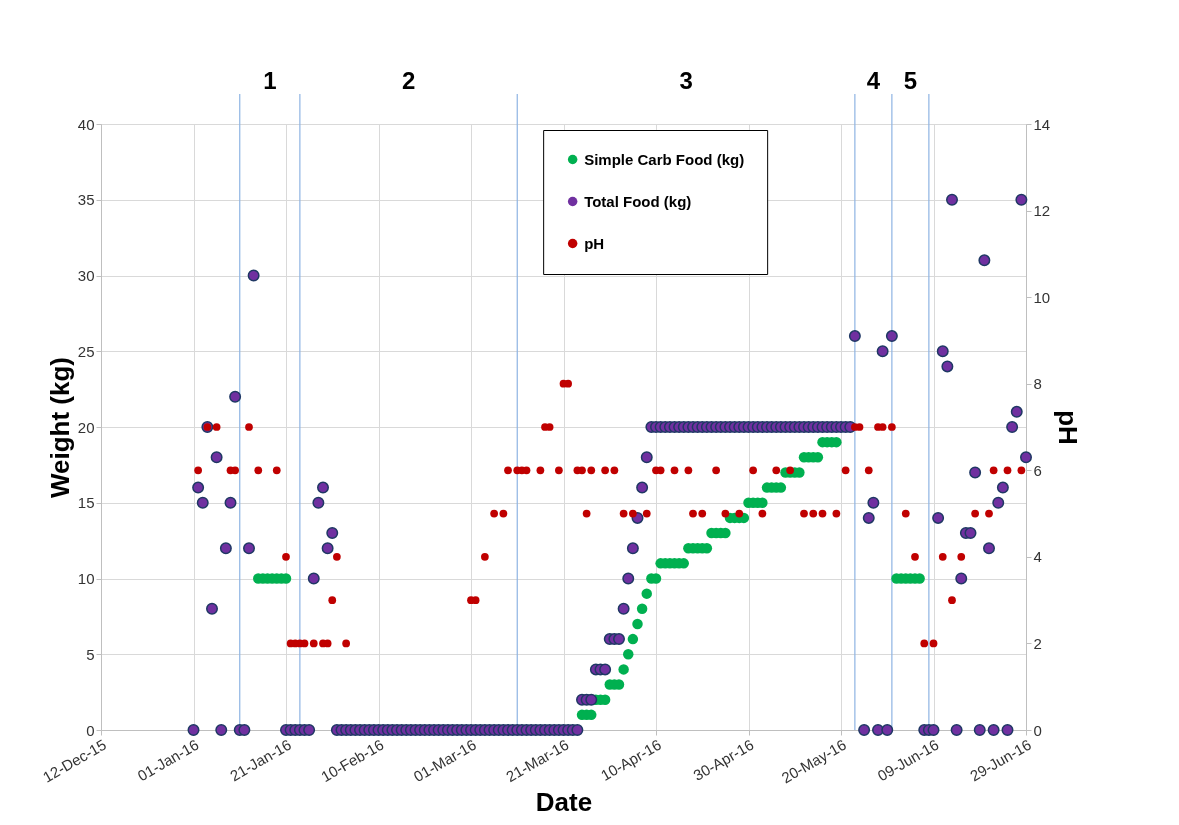 Image resolution: width=1179 pixels, height=825 pixels. Describe the element at coordinates (1037, 384) in the screenshot. I see `y2-tick-label: 8` at that location.